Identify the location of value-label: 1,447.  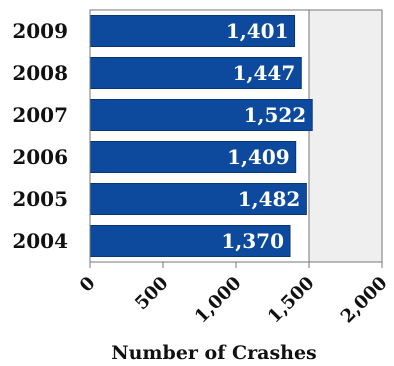
(264, 73).